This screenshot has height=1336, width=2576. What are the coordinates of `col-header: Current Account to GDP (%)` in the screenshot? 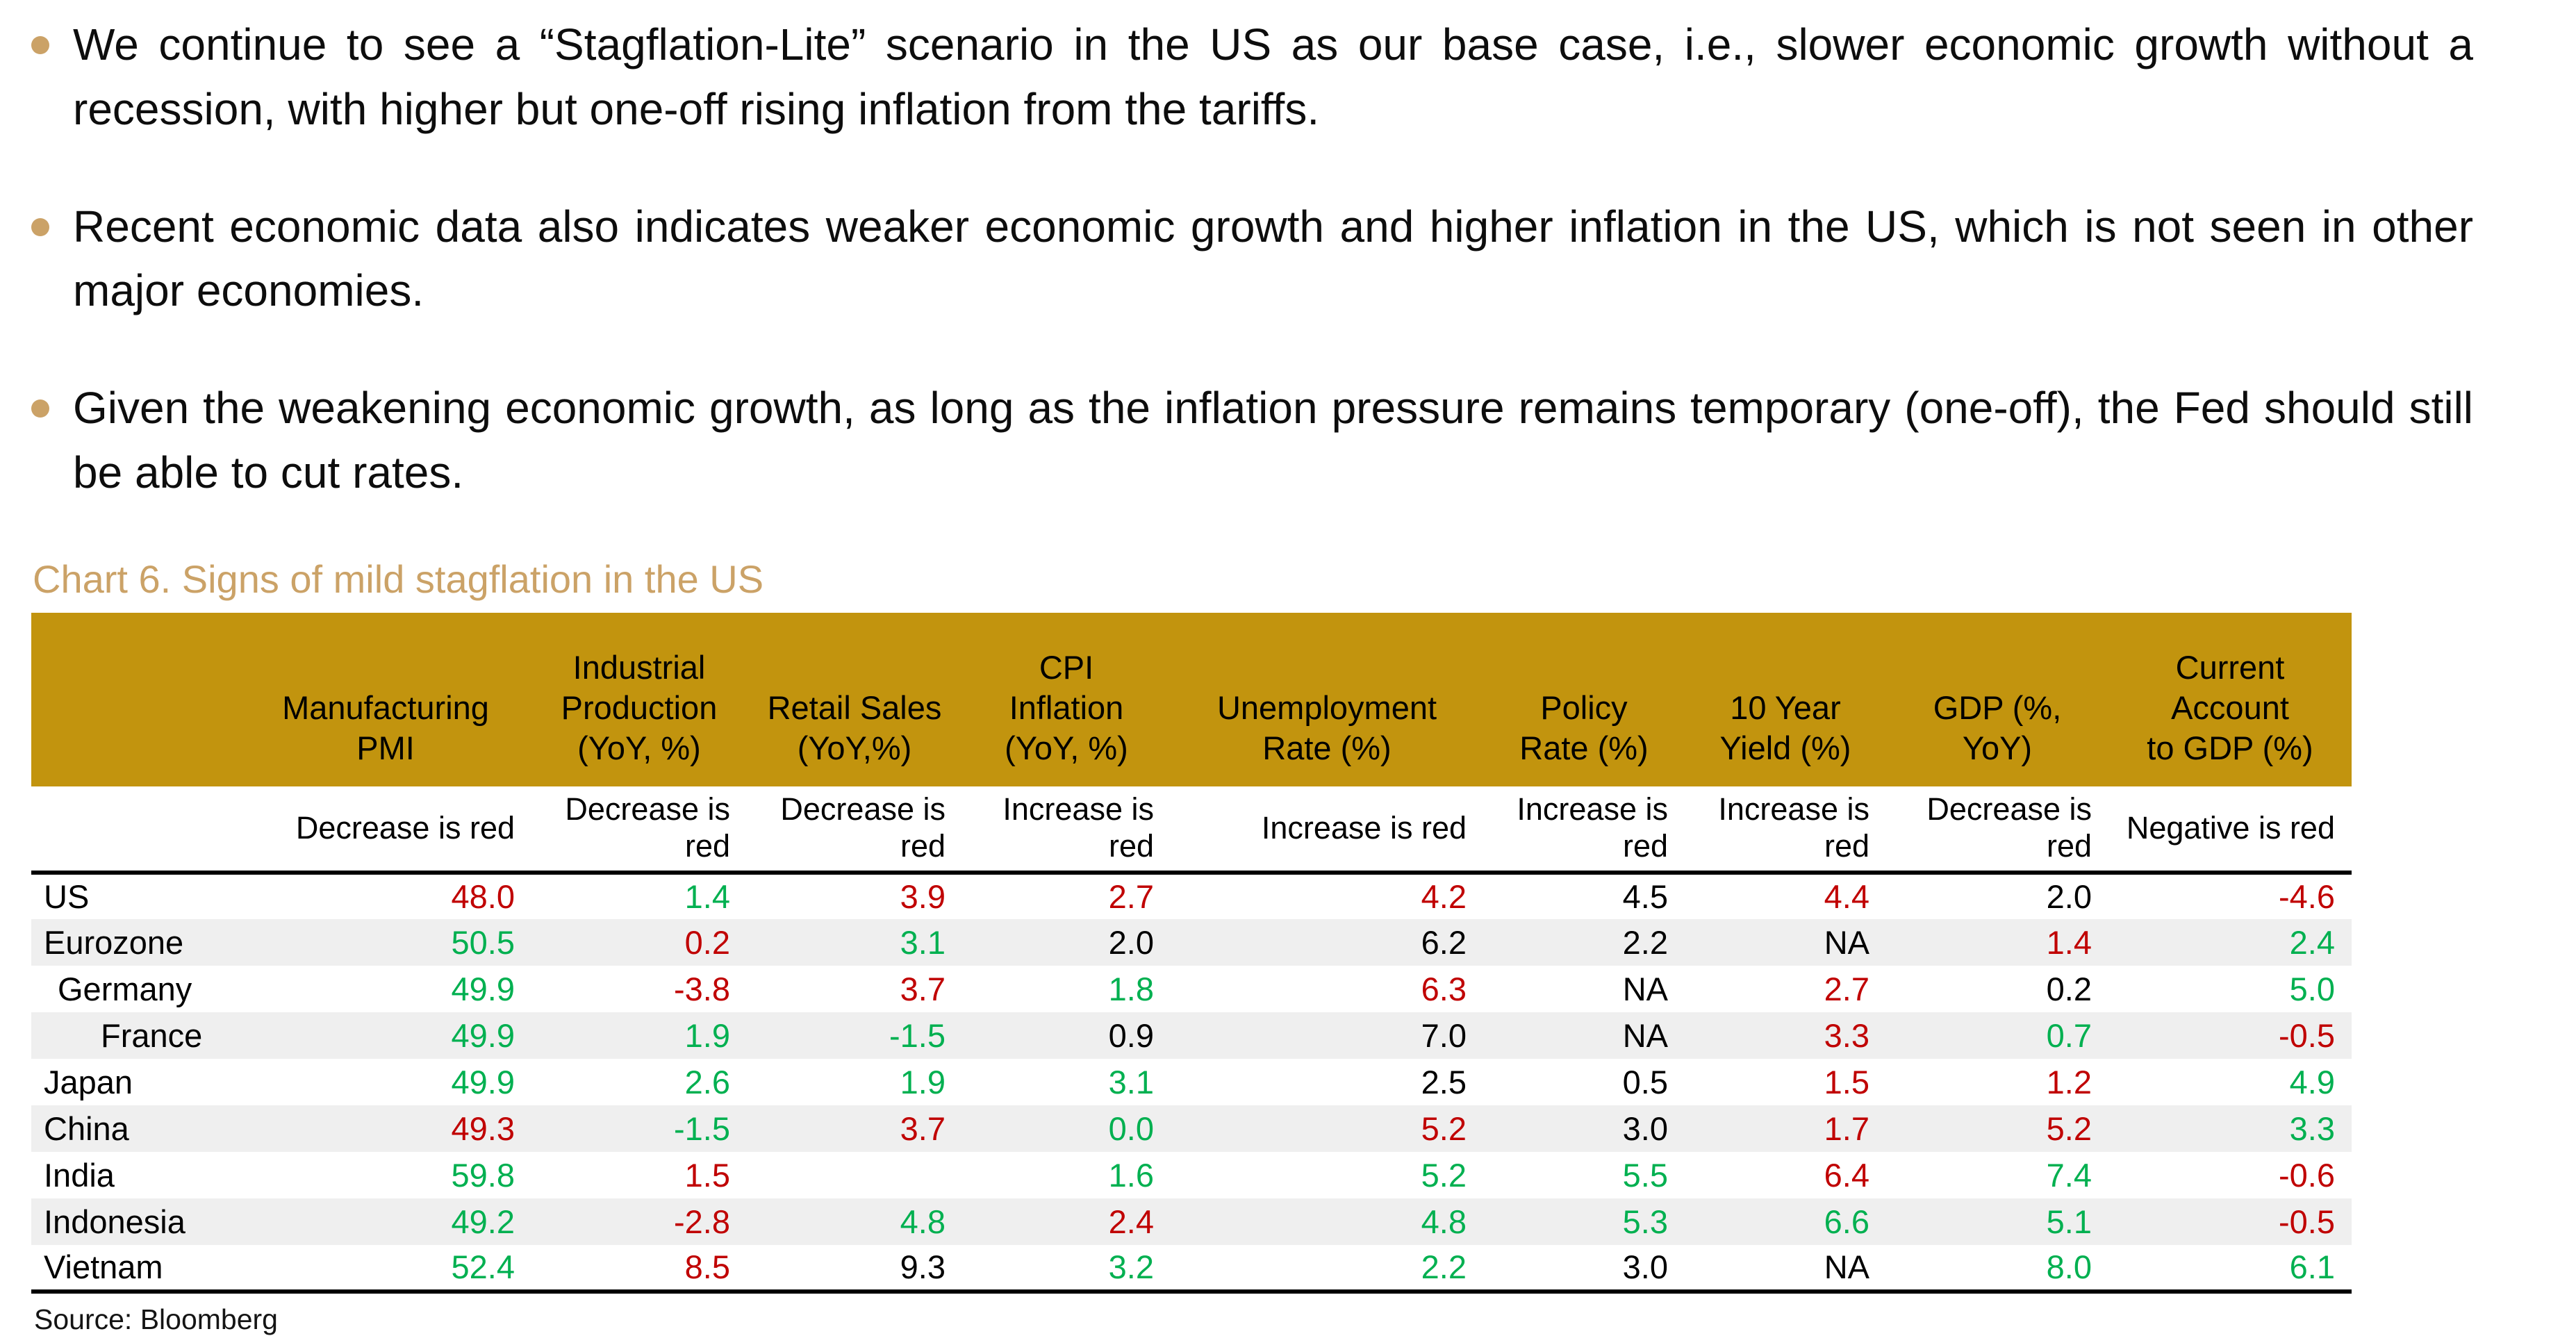 It's located at (2230, 700).